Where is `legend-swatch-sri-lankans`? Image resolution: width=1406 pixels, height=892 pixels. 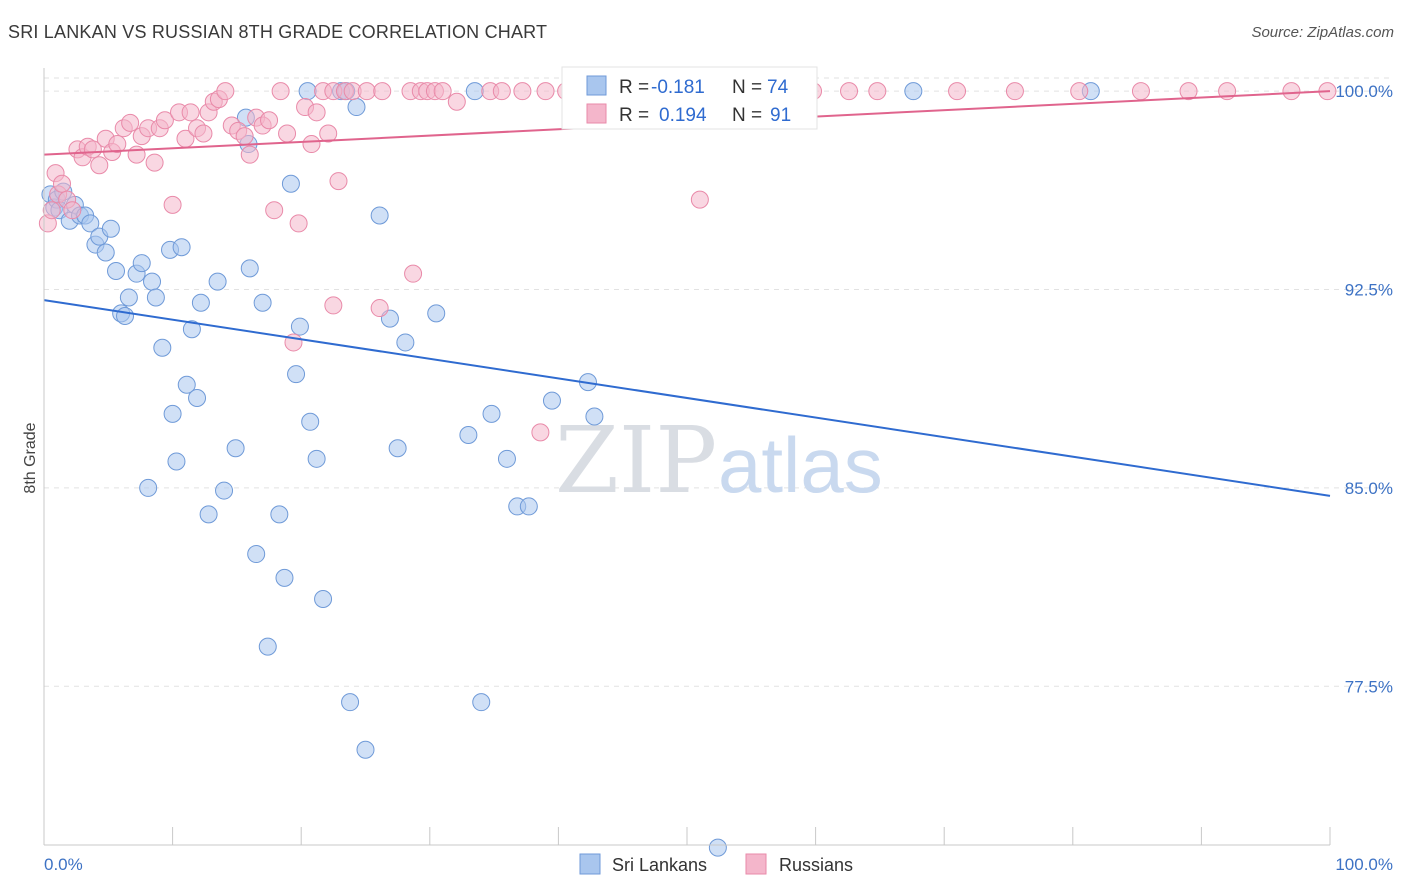
legend-swatch-sri-lankans is located at coordinates (596, 85).